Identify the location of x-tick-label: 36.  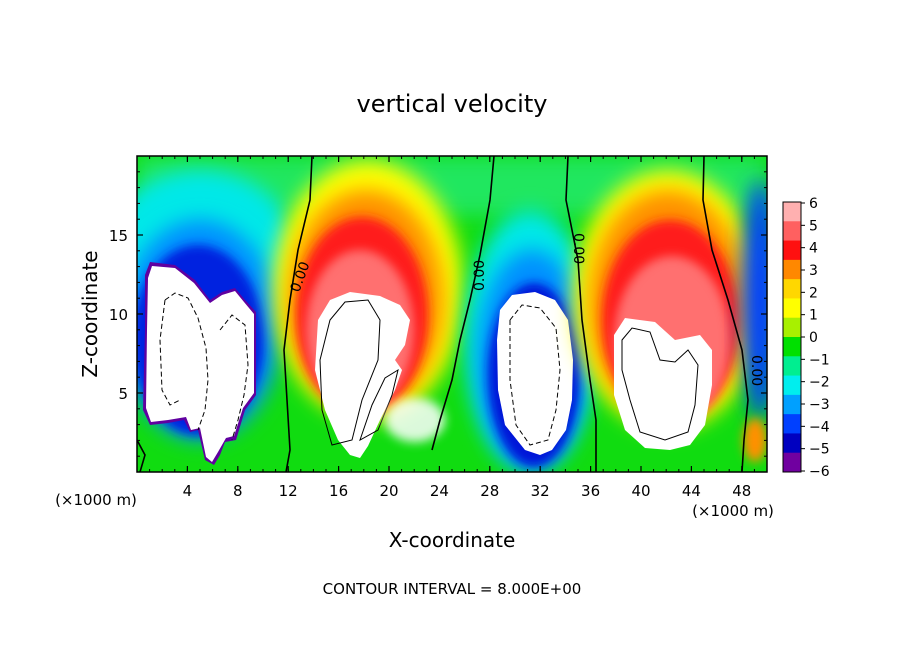
(590, 491).